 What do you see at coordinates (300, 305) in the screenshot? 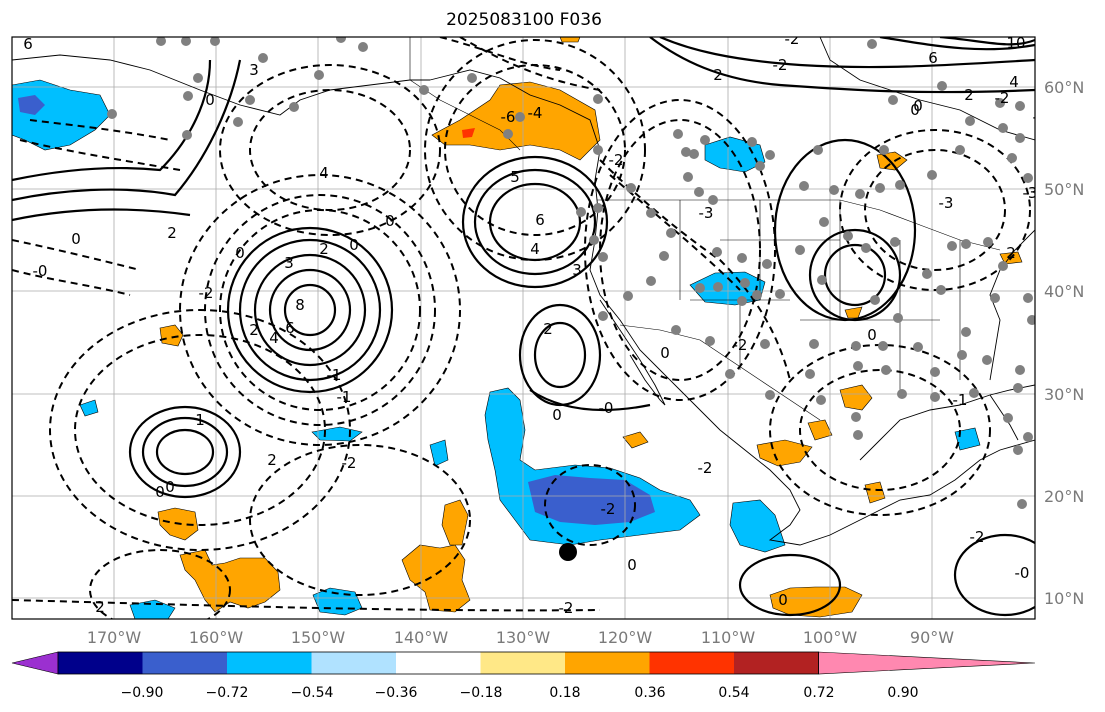
I see `contour-label: 8` at bounding box center [300, 305].